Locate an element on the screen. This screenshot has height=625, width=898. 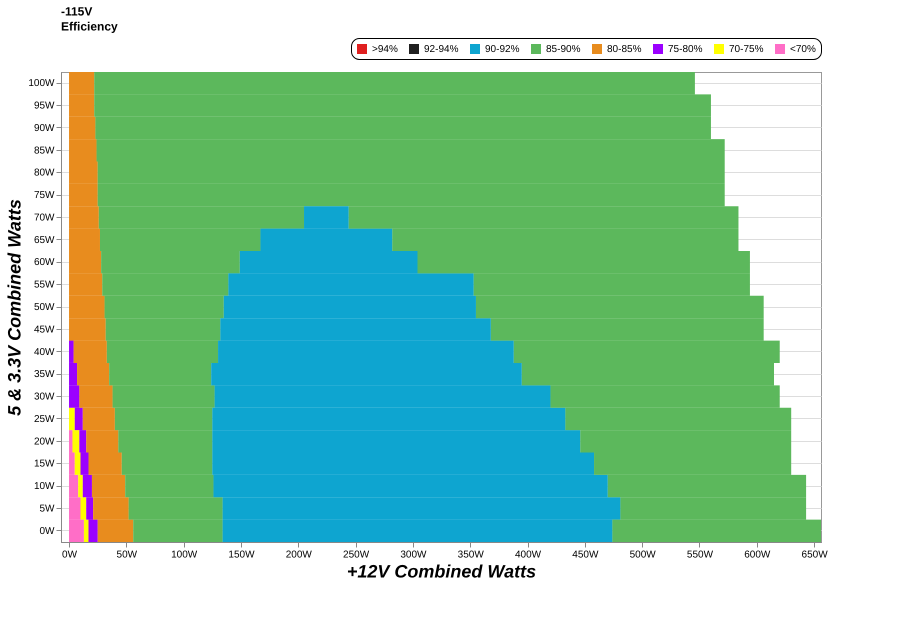
y-tick-label: 30W is located at coordinates (45, 397).